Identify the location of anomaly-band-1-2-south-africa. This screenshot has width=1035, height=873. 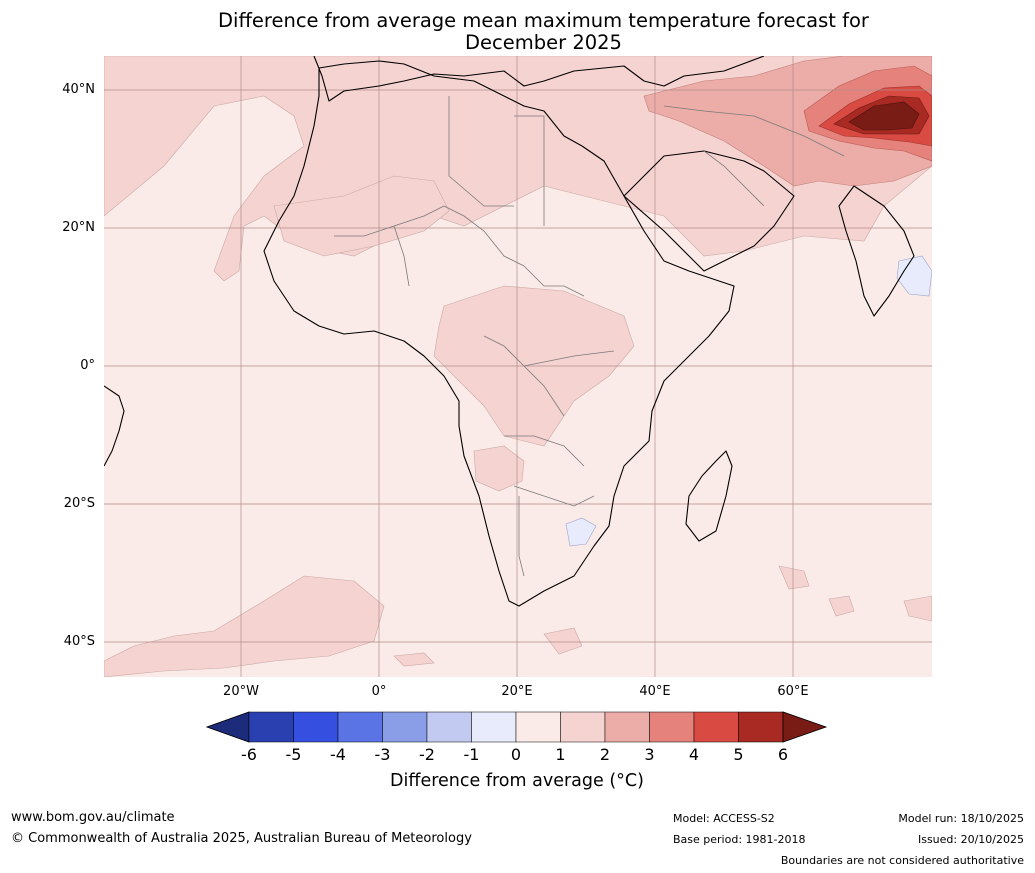
(499, 468).